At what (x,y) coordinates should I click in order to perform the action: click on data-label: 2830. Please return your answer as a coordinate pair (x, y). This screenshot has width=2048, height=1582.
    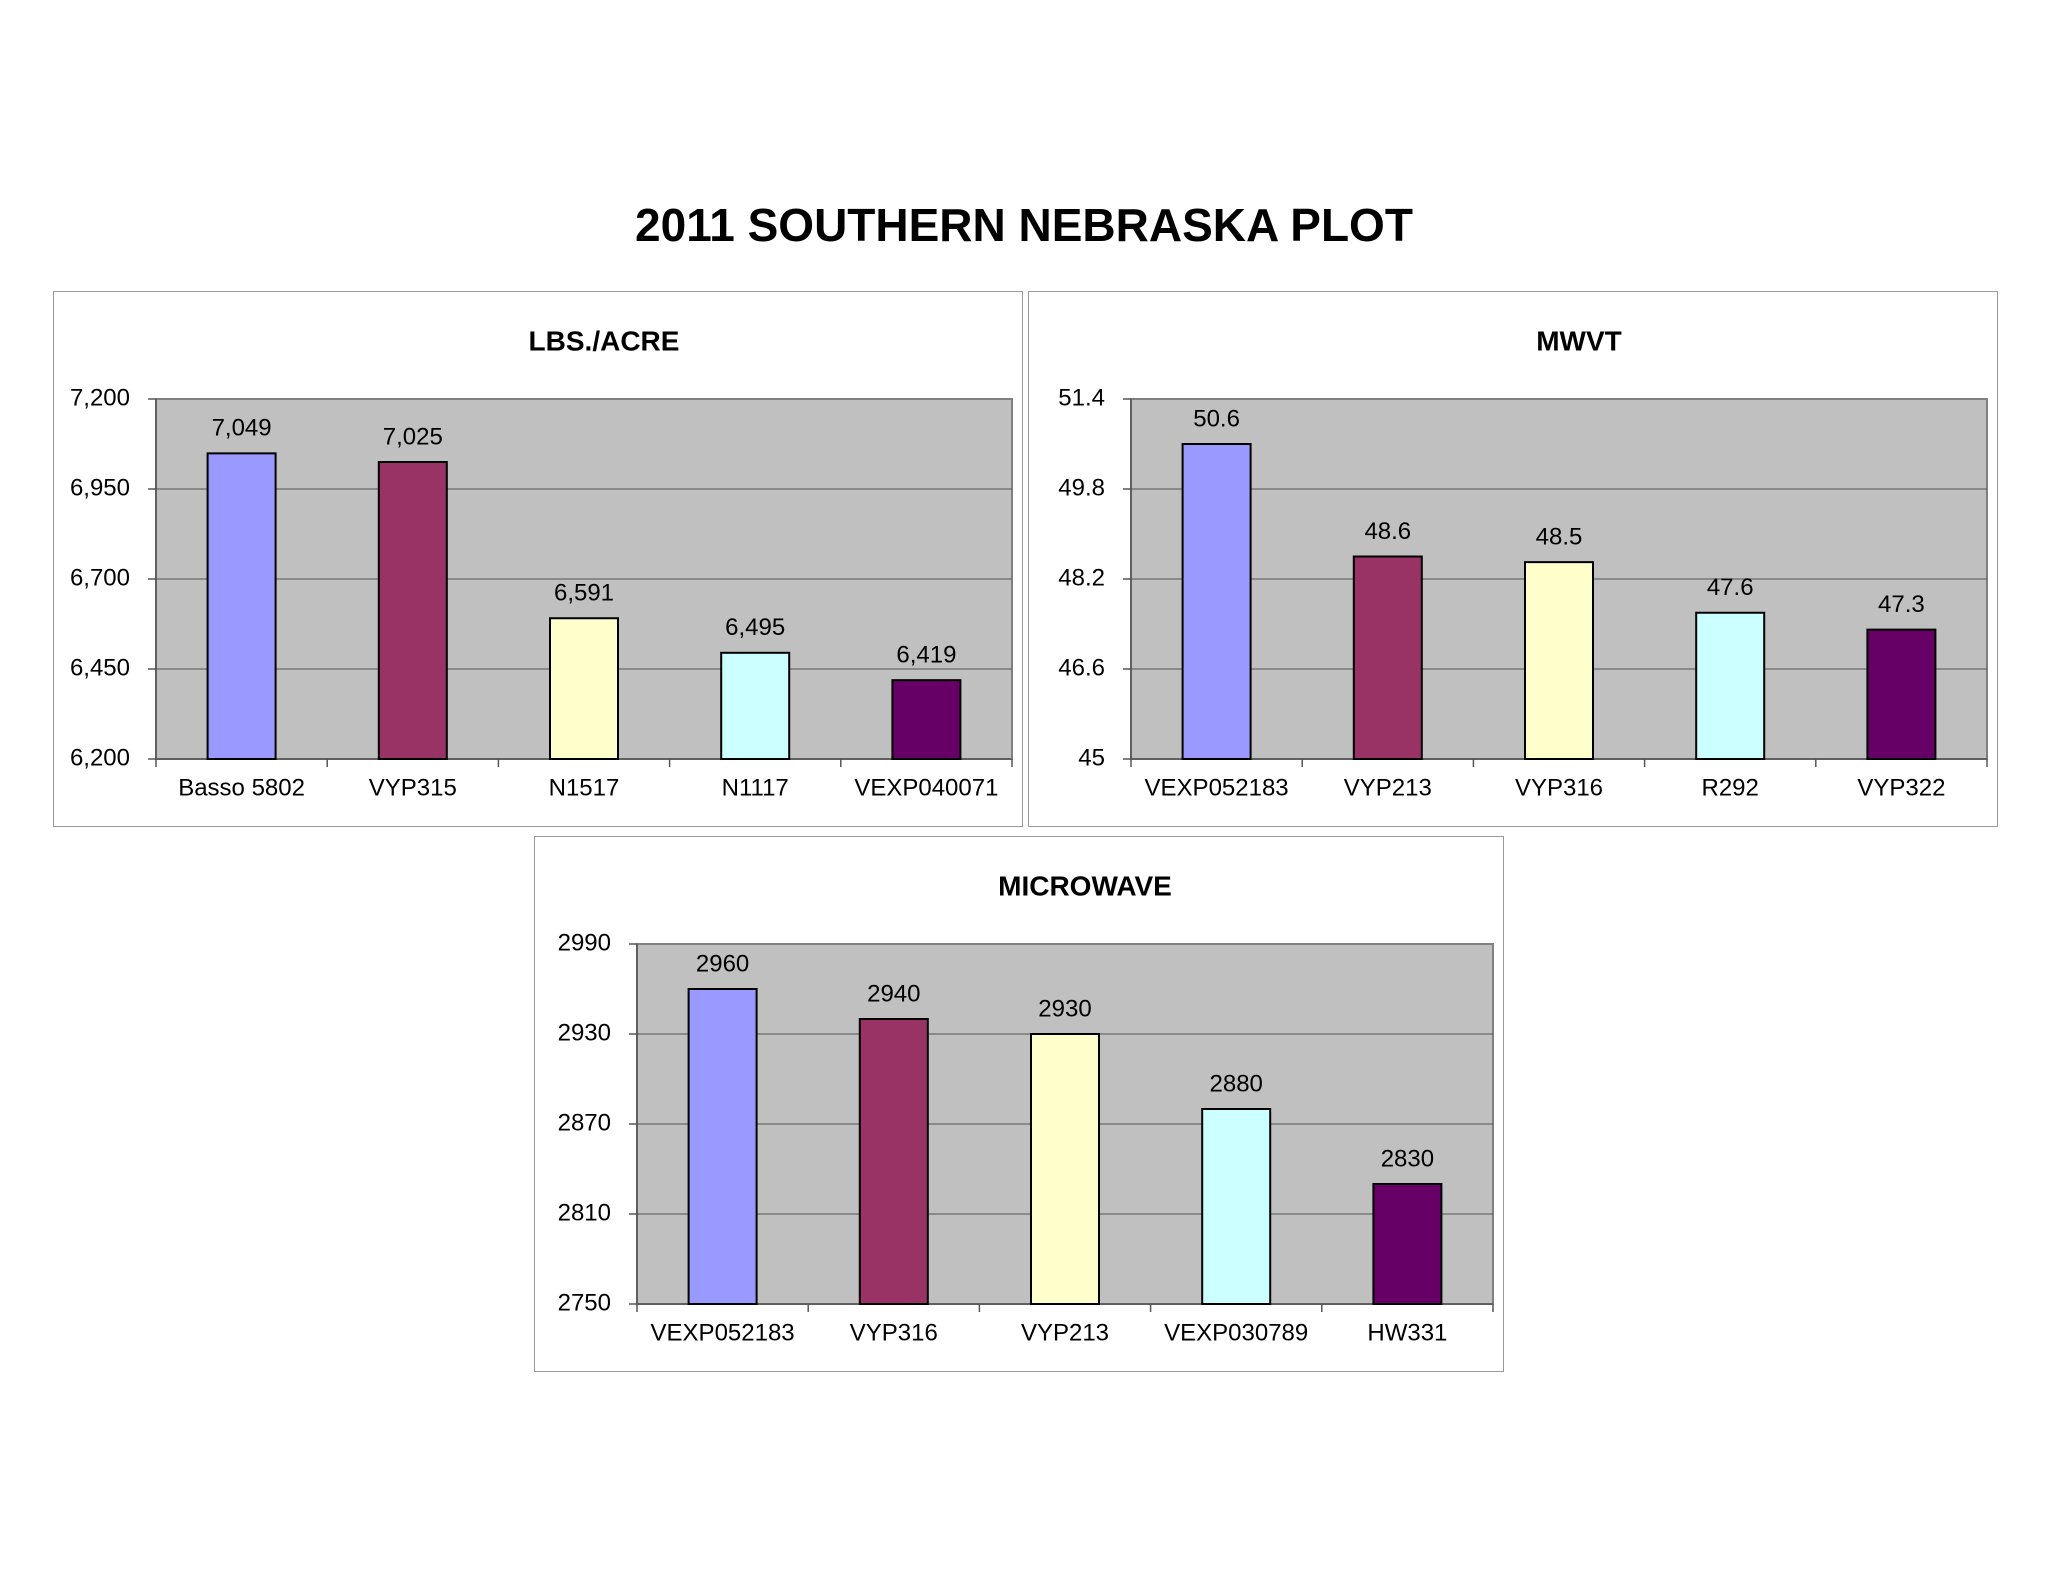
    Looking at the image, I should click on (1407, 1158).